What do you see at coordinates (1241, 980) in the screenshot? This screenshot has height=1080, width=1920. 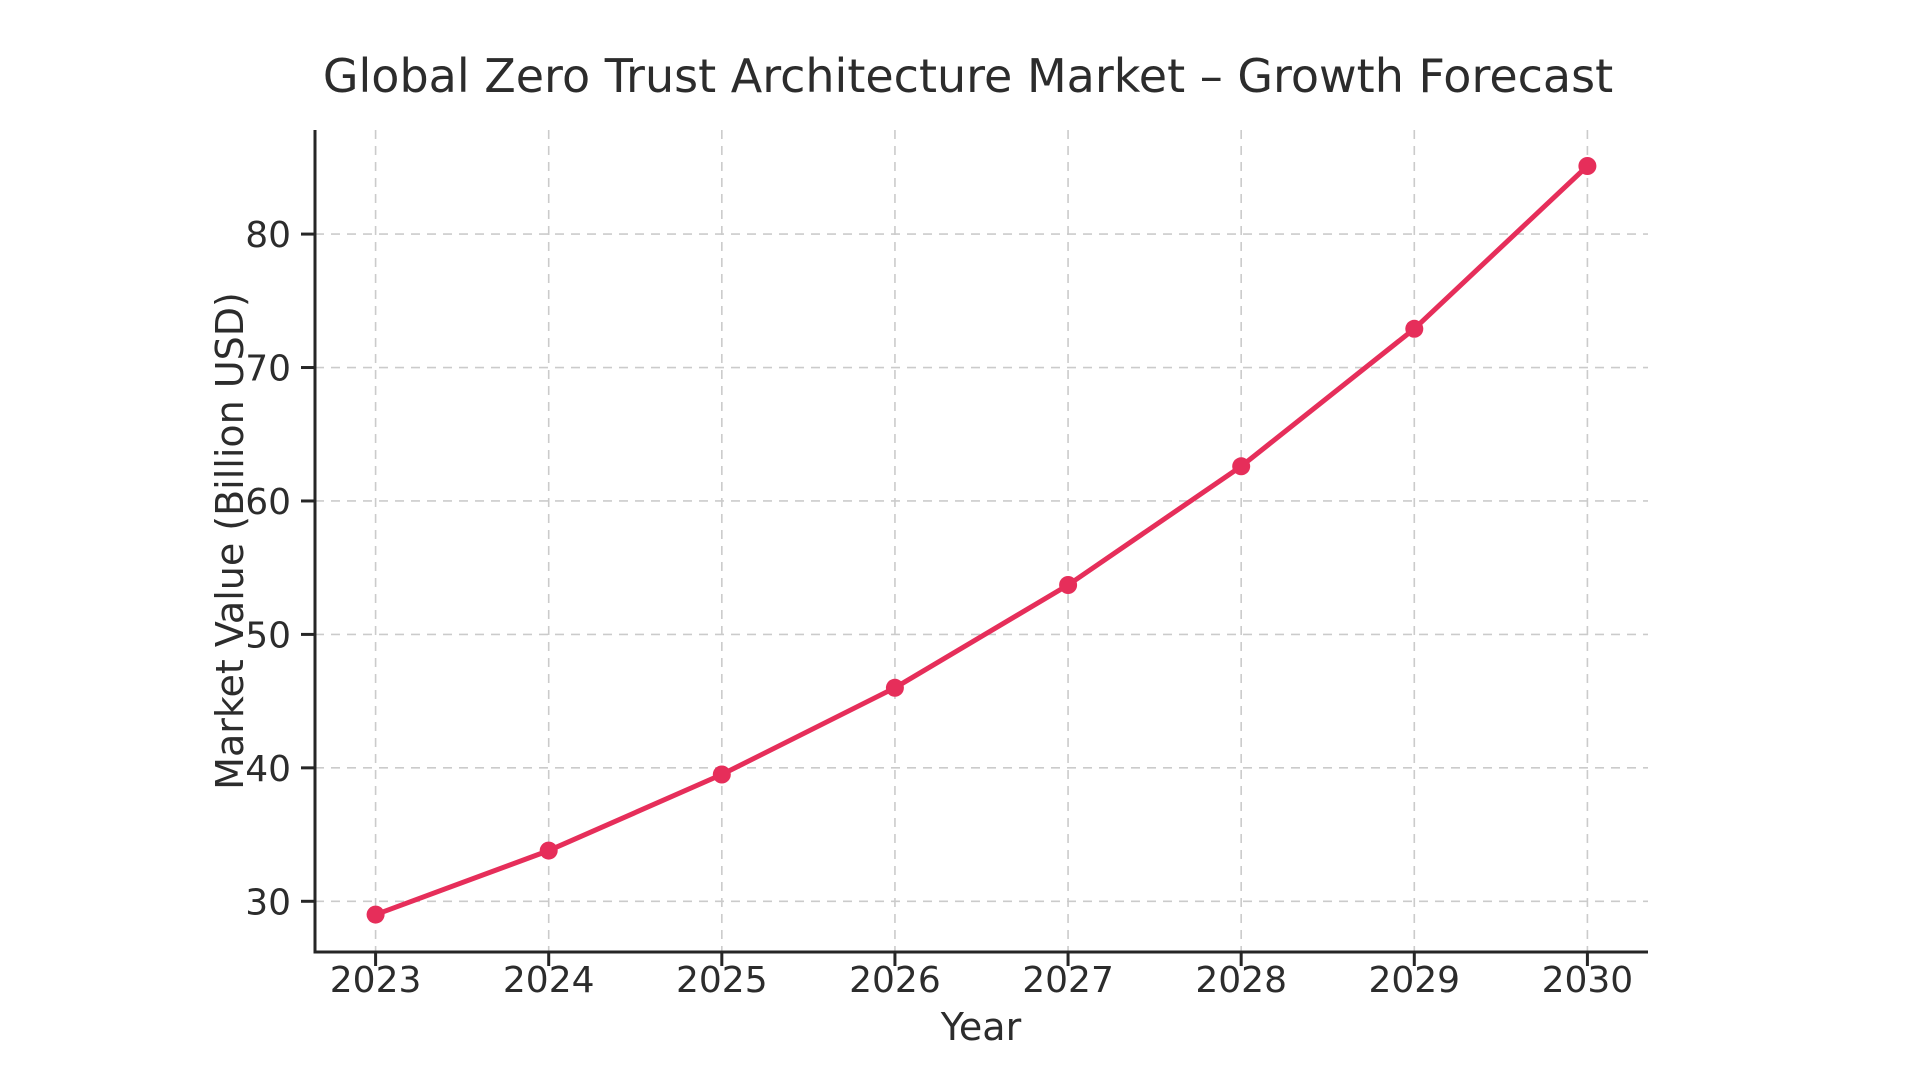 I see `x-tick-label-2028: 2028` at bounding box center [1241, 980].